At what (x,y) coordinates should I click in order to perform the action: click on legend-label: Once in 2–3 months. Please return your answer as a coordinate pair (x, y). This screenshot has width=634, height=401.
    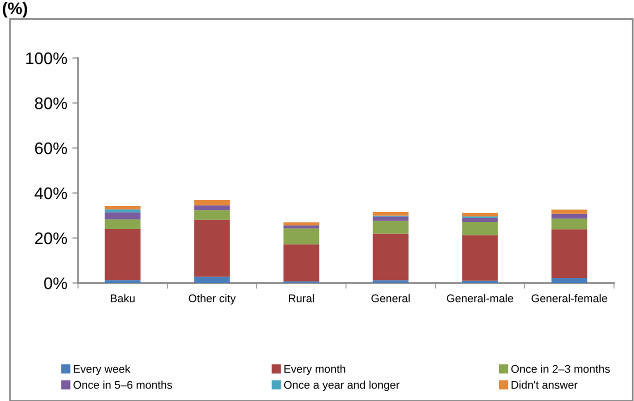
    Looking at the image, I should click on (560, 368).